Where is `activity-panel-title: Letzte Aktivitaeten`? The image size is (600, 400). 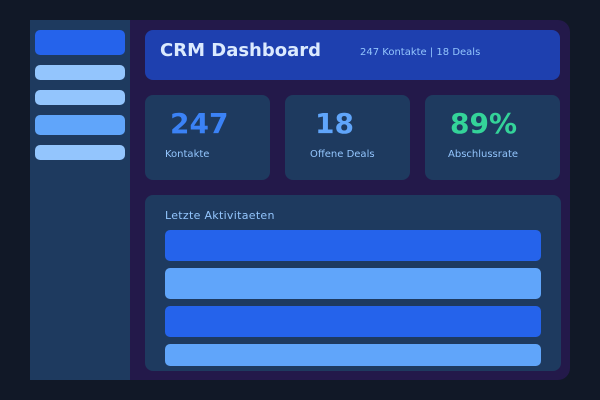
activity-panel-title: Letzte Aktivitaeten is located at coordinates (220, 215).